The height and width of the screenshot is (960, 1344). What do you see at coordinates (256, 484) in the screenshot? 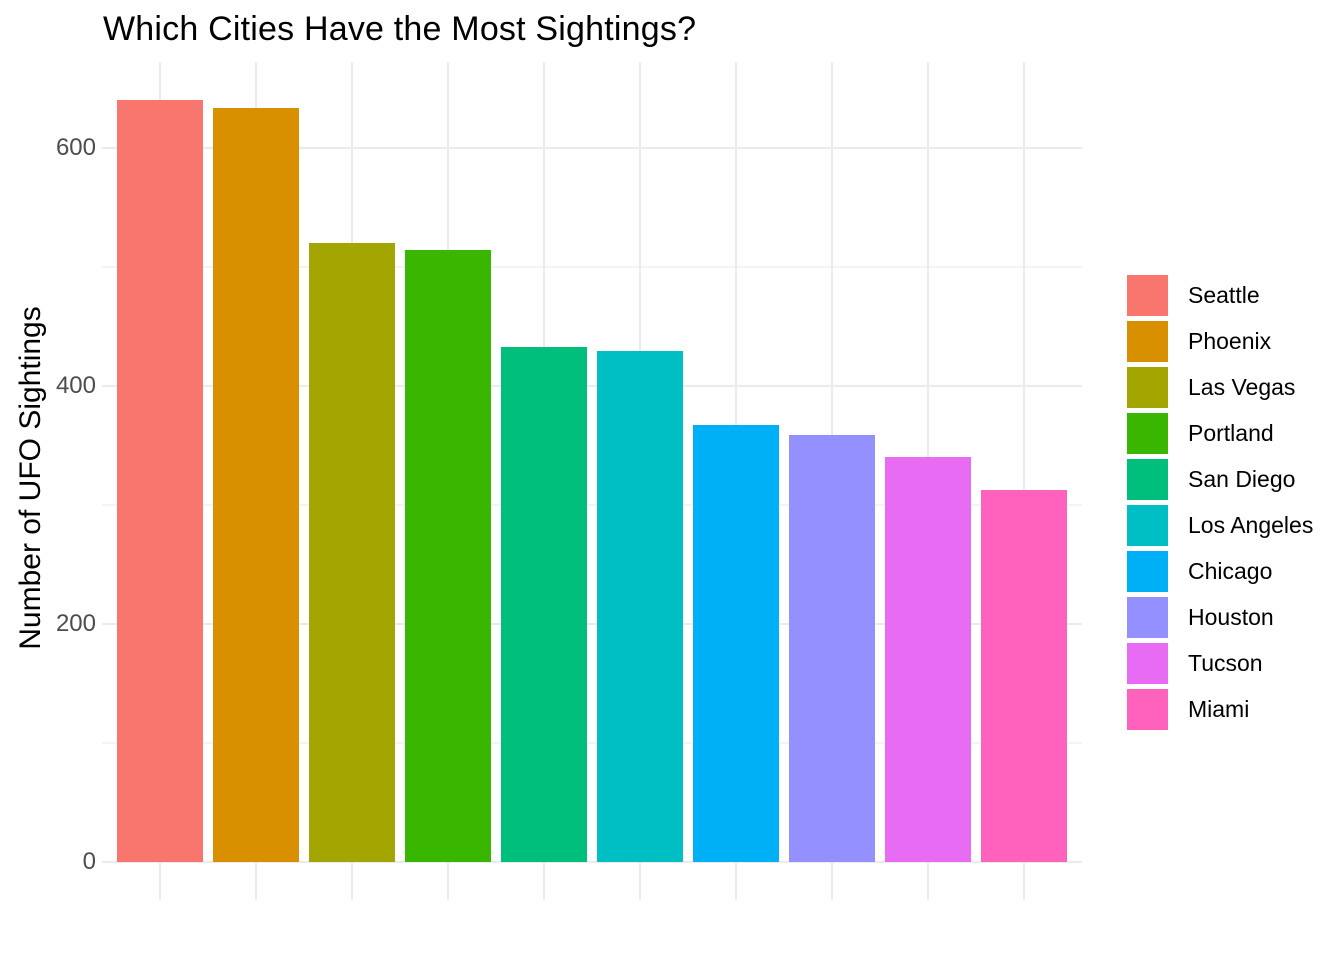
I see `bar-phoenix` at bounding box center [256, 484].